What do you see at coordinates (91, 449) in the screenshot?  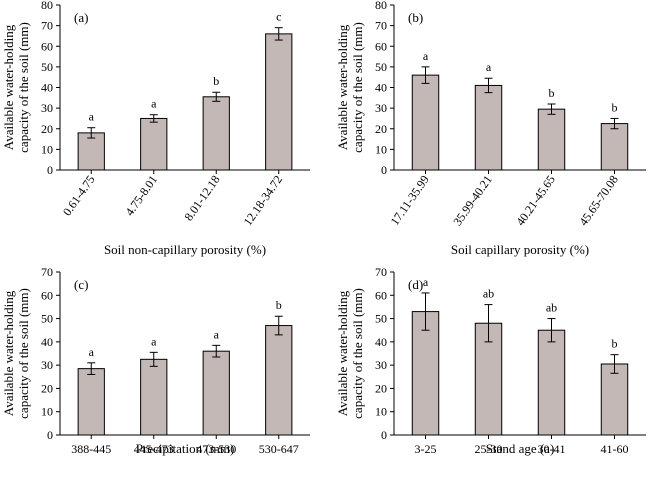 I see `panel-c-category-label: 388-445` at bounding box center [91, 449].